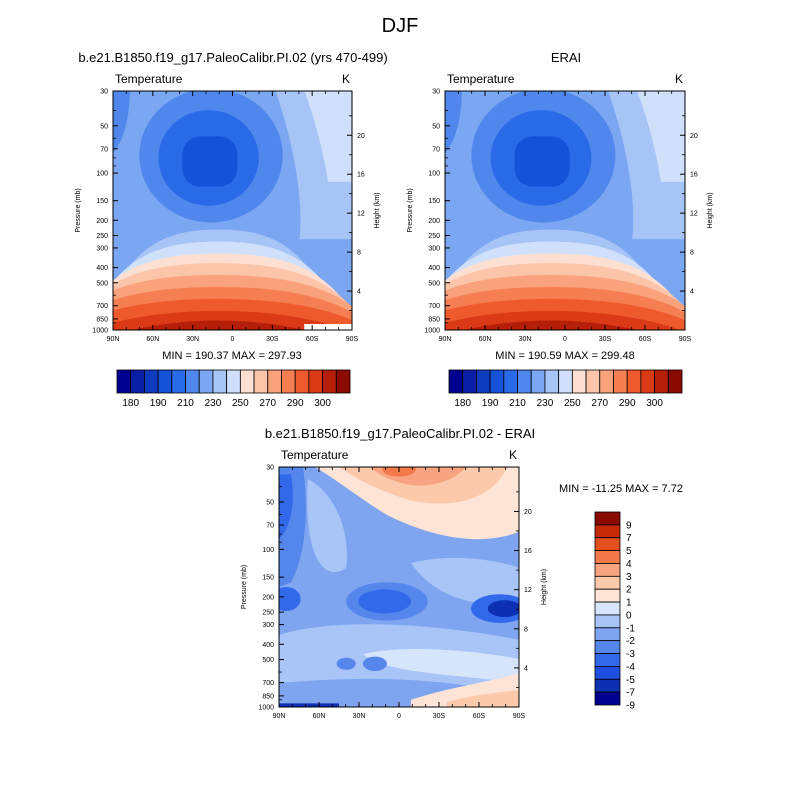 Image resolution: width=800 pixels, height=800 pixels. Describe the element at coordinates (630, 654) in the screenshot. I see `colorbar-label: -3` at that location.